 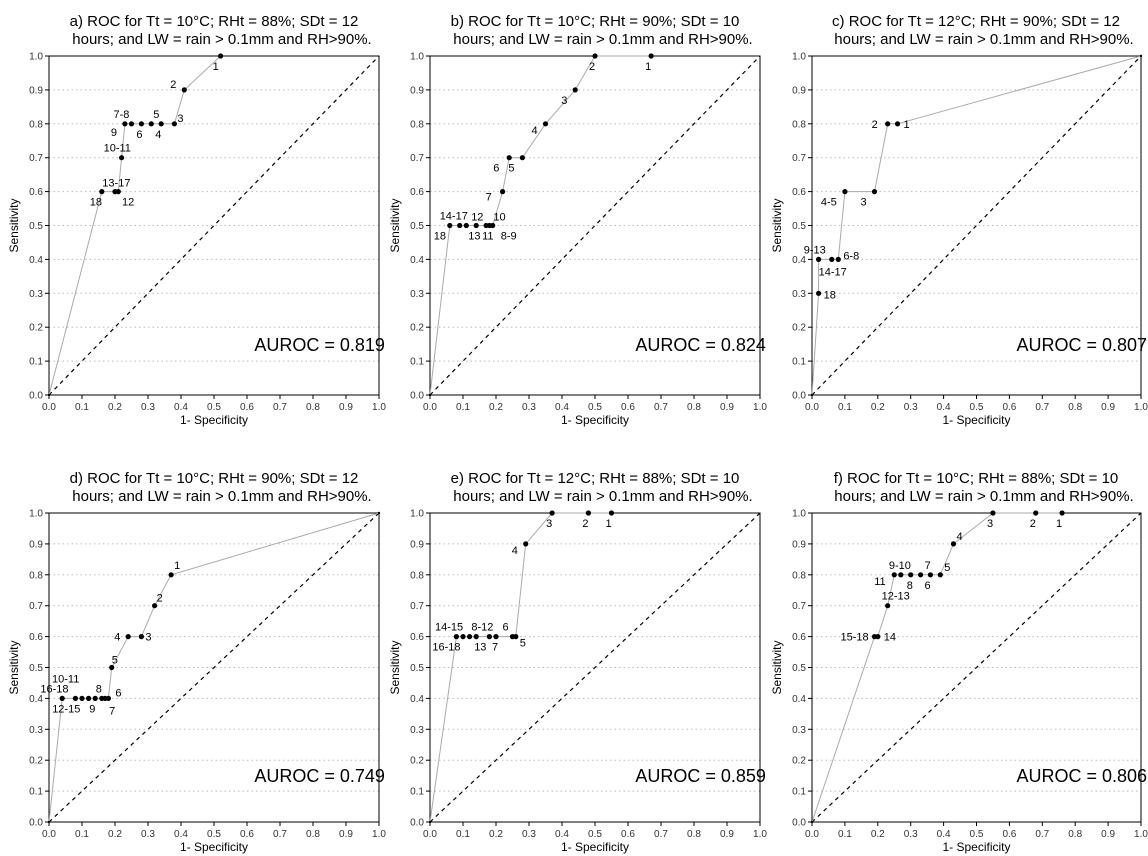 I want to click on threshold-label: 10-11, so click(x=65, y=679).